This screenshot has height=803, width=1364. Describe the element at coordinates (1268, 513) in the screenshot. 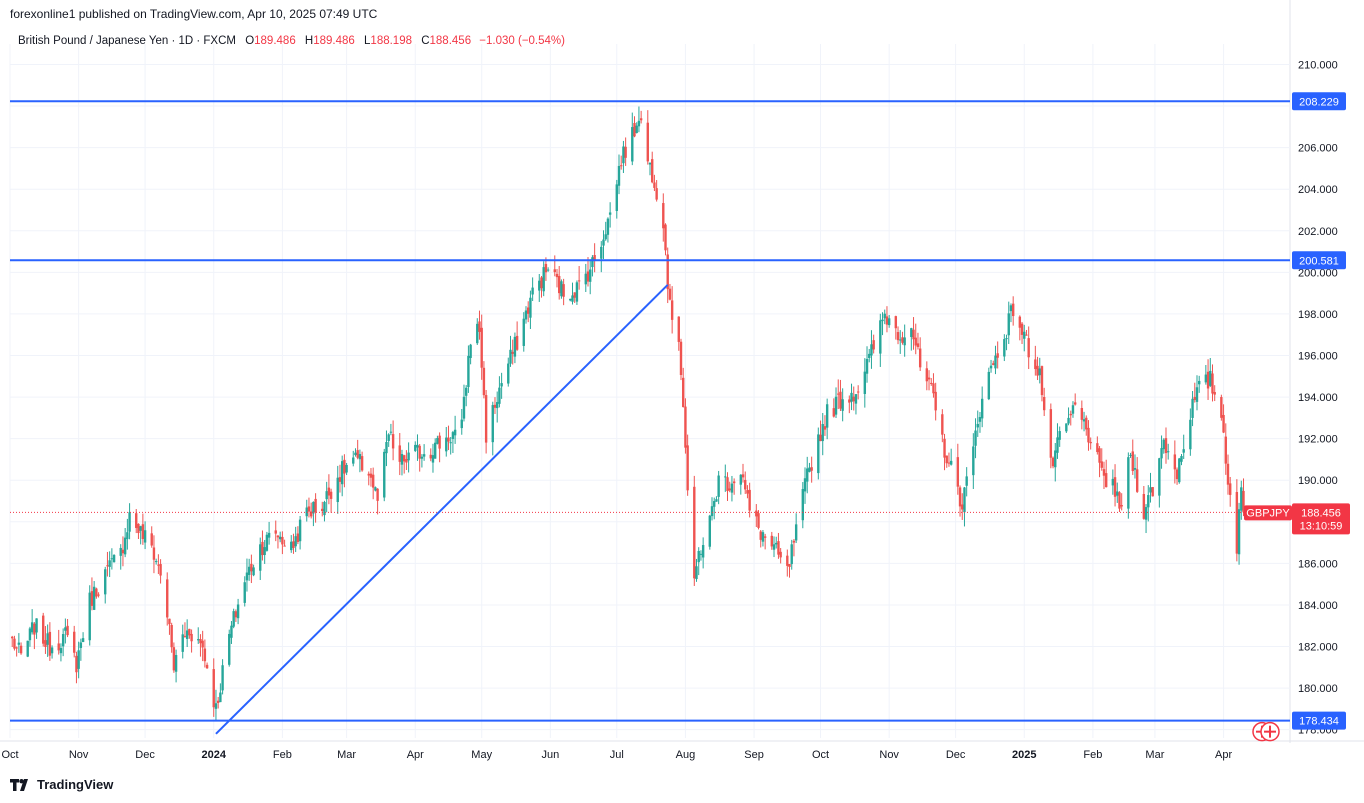

I see `symbol-tag-label: GBPJPY` at that location.